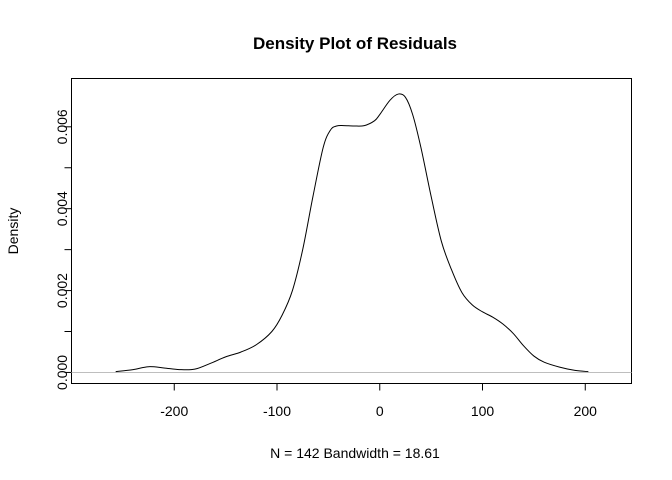  Describe the element at coordinates (62, 126) in the screenshot. I see `y-tick-label: 0.006` at that location.